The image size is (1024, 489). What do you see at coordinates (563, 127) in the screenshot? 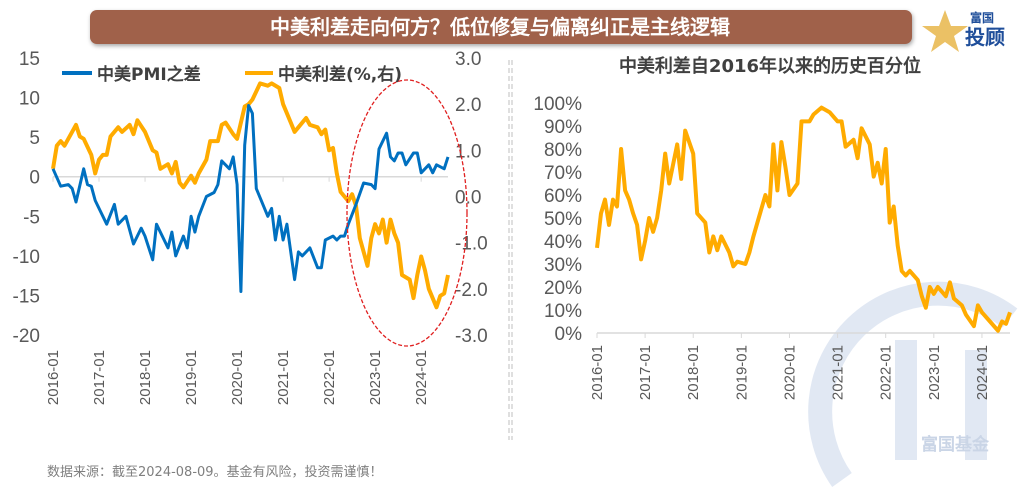
I see `y-tick-label: 90%` at bounding box center [563, 127].